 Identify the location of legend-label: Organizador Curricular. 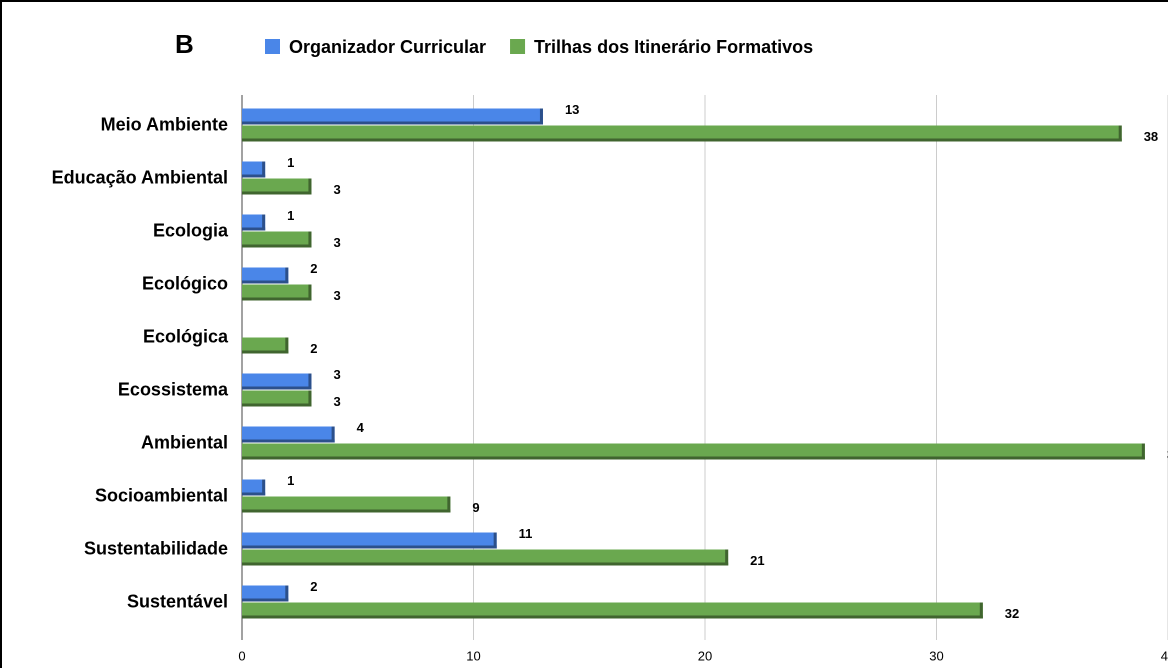
(387, 47).